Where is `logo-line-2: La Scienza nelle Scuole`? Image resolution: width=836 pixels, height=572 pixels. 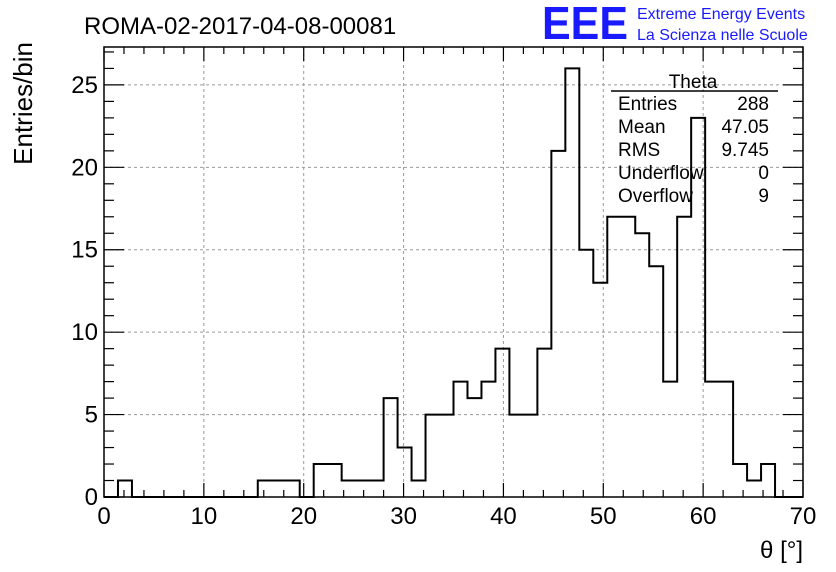 logo-line-2: La Scienza nelle Scuole is located at coordinates (722, 35).